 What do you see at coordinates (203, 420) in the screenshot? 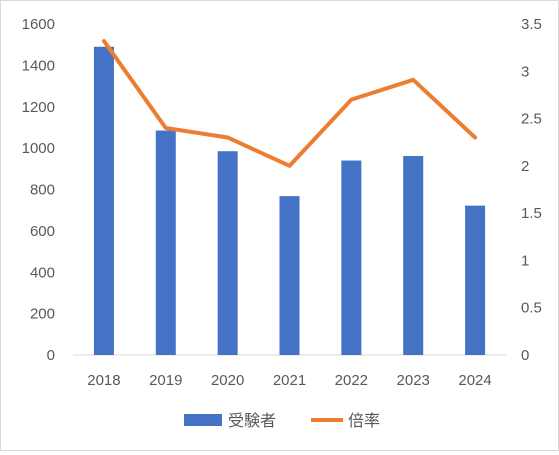
I see `legend-swatch-bar` at bounding box center [203, 420].